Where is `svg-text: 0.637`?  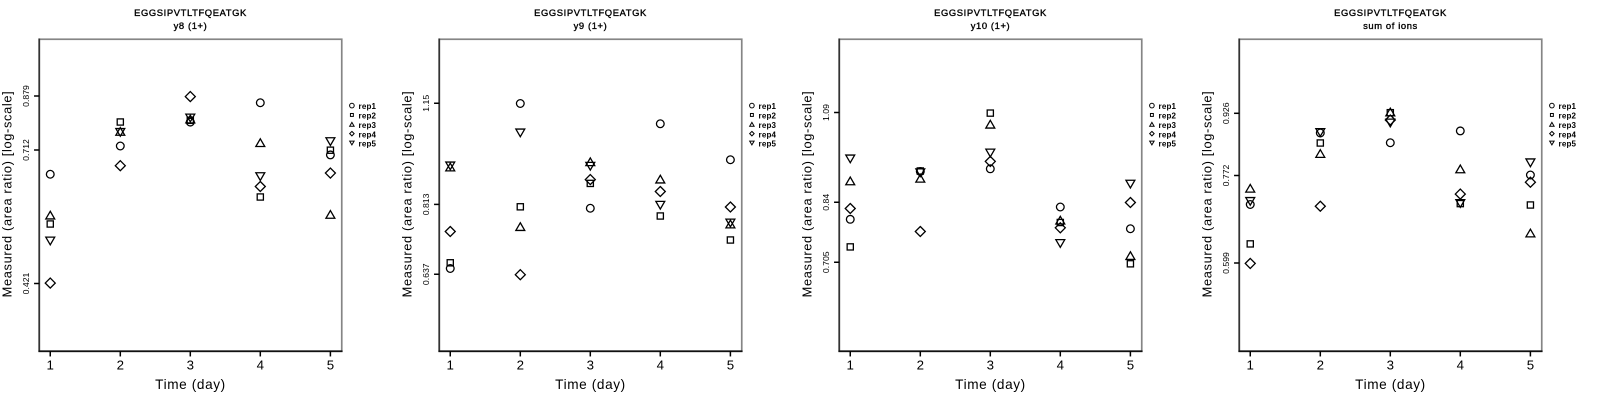 svg-text: 0.637 is located at coordinates (426, 274).